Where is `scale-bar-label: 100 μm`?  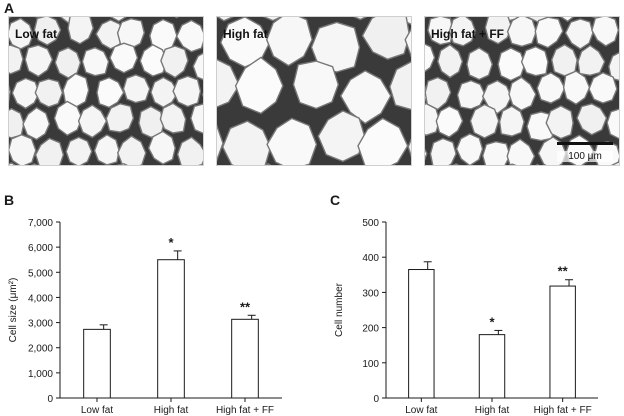
scale-bar-label: 100 μm is located at coordinates (585, 156).